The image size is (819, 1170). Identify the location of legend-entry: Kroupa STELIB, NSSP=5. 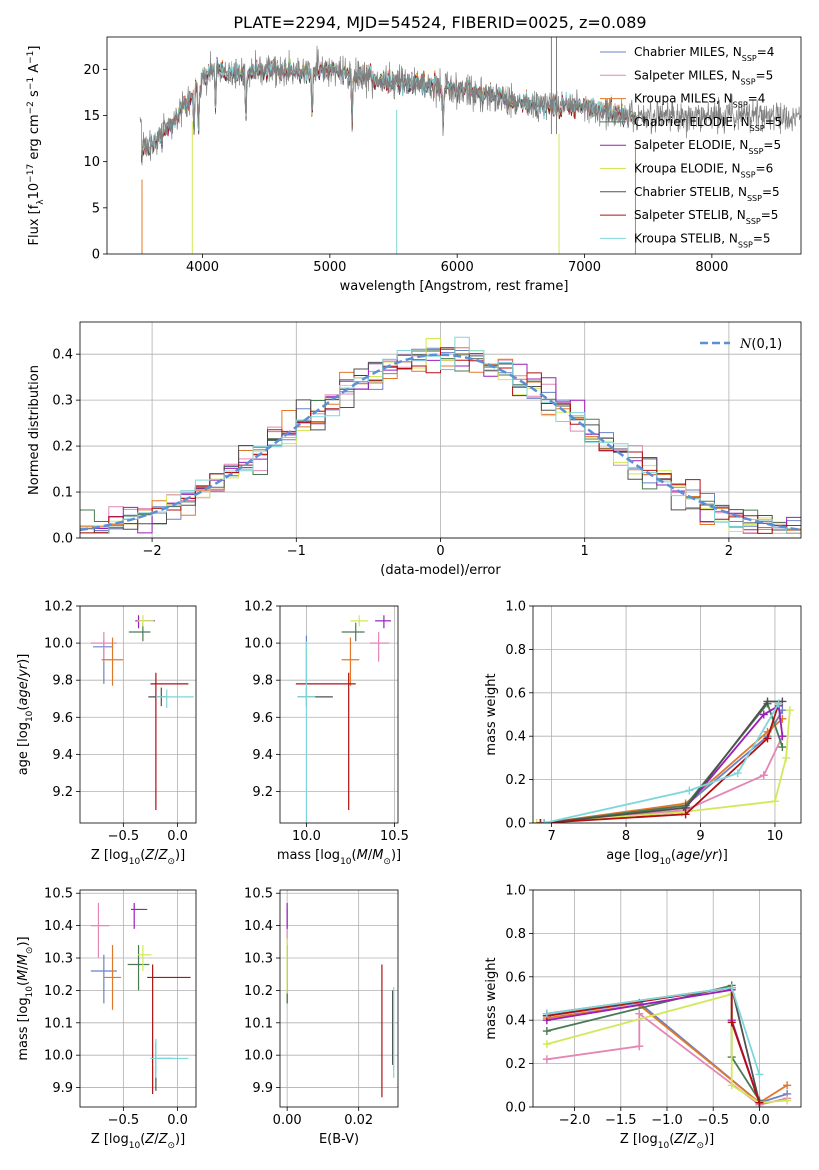
(702, 240).